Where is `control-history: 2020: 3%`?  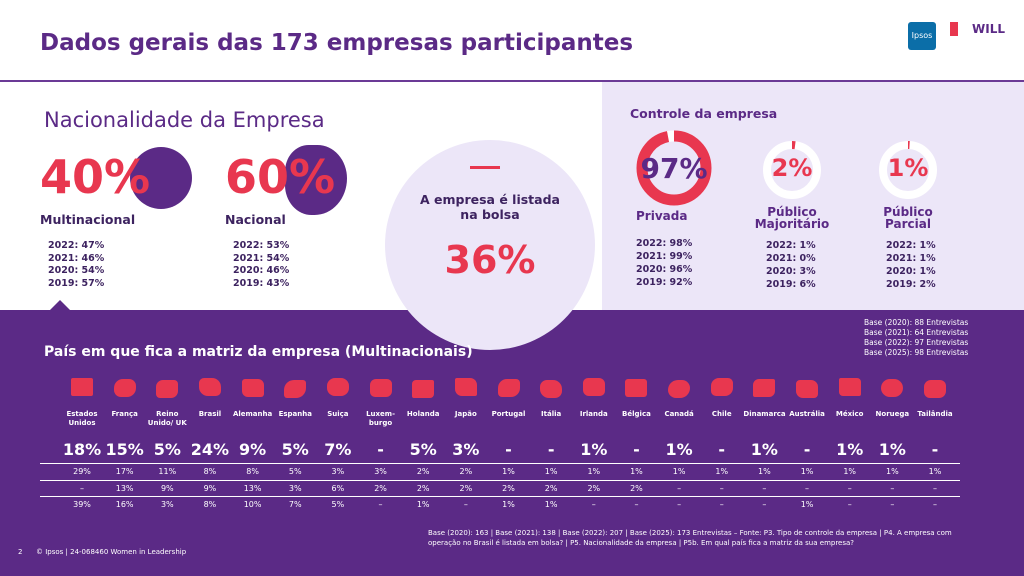
control-history: 2020: 3% is located at coordinates (791, 271).